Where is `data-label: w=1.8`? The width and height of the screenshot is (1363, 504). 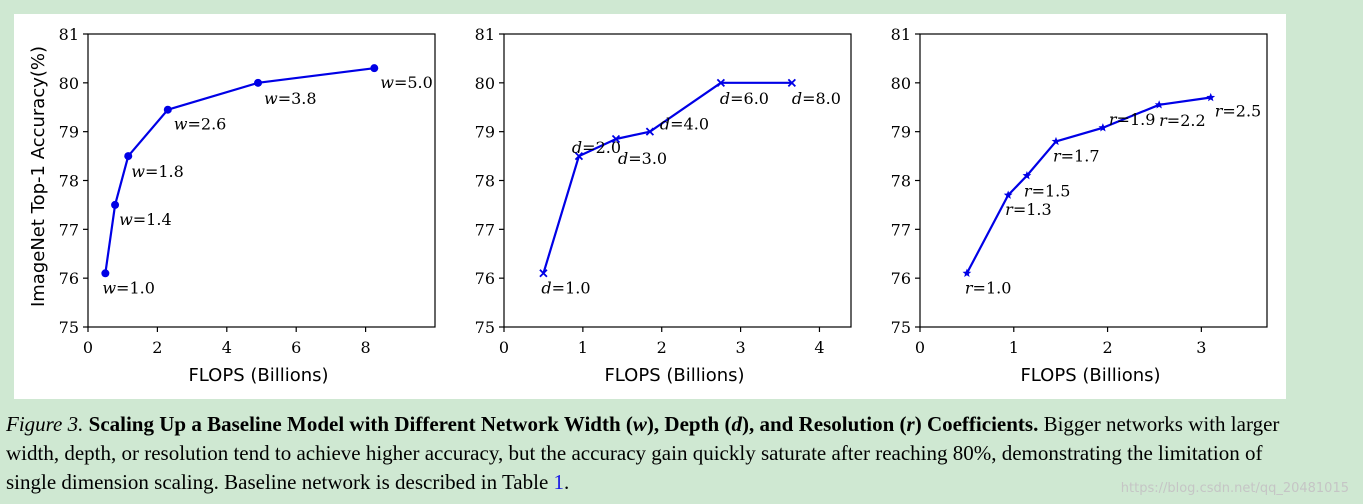
data-label: w=1.8 is located at coordinates (157, 171).